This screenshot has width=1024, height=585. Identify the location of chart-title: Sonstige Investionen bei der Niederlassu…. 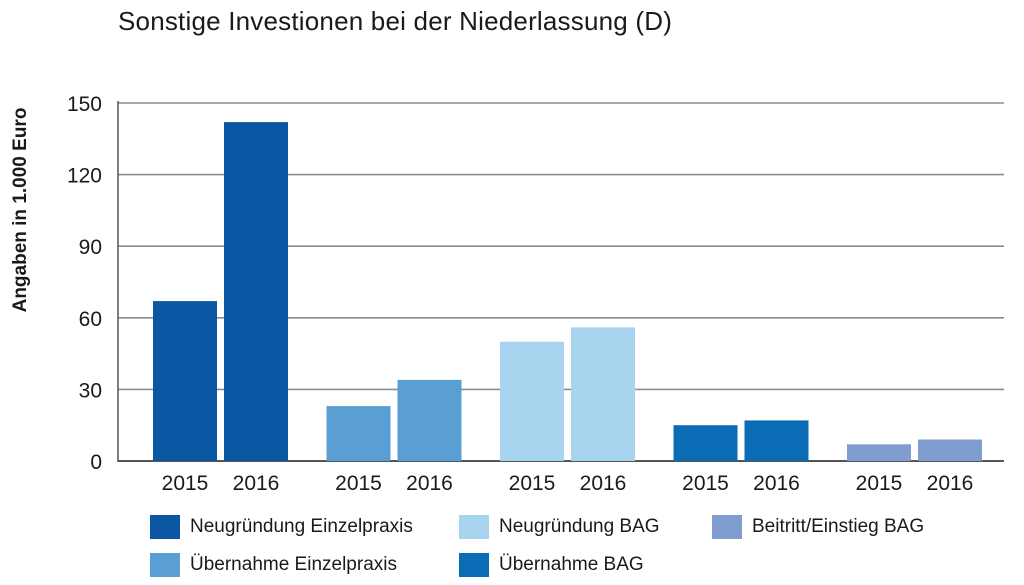
(395, 21).